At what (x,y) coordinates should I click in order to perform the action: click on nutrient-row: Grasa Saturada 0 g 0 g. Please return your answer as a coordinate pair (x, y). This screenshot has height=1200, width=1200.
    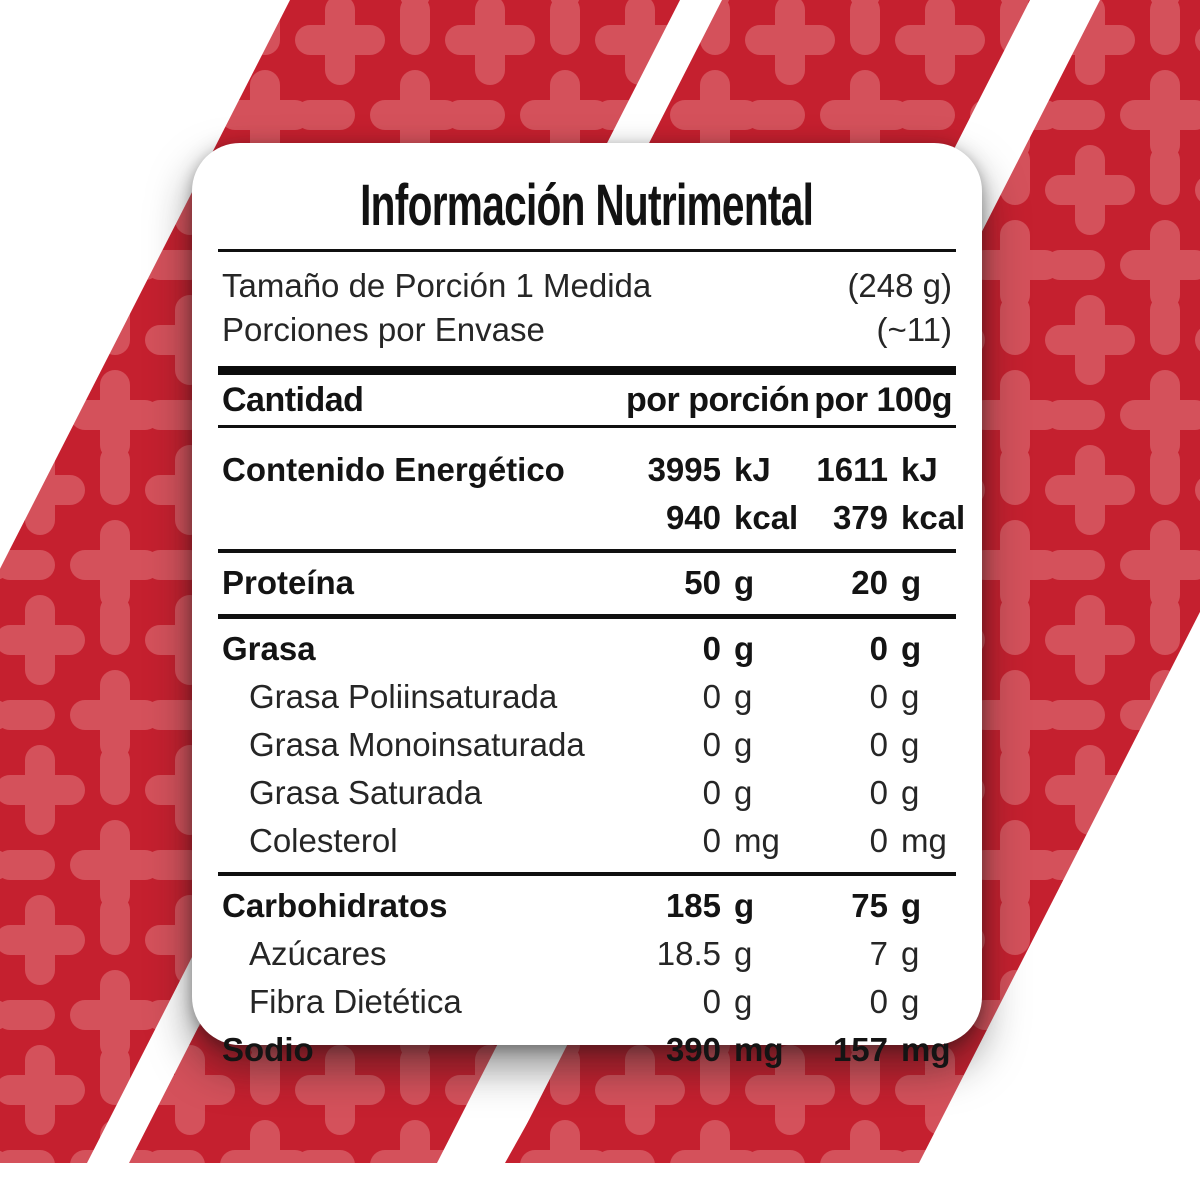
    Looking at the image, I should click on (587, 793).